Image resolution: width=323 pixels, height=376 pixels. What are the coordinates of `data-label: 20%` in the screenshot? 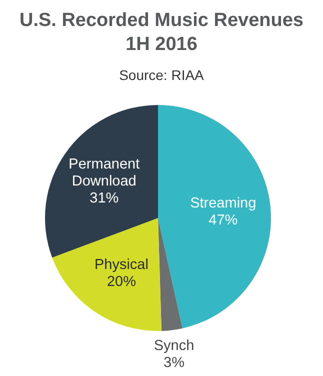 It's located at (121, 282).